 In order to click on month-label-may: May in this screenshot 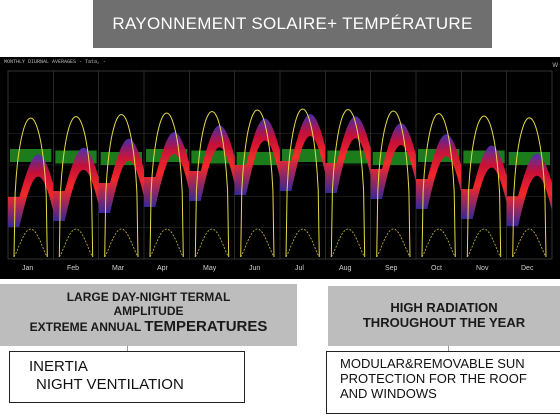, I will do `click(210, 268)`.